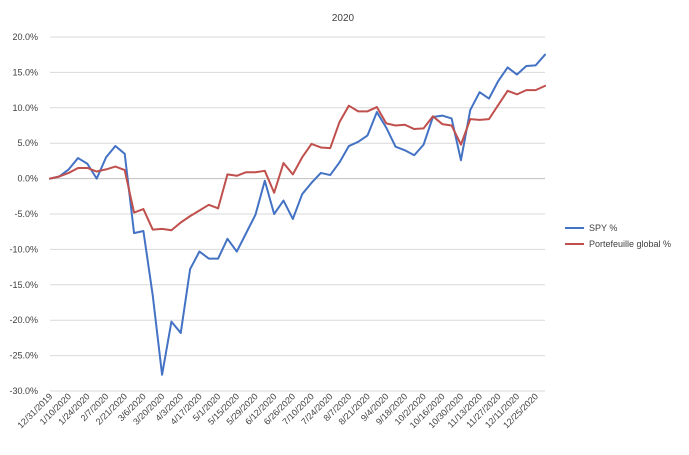 The height and width of the screenshot is (455, 689). I want to click on legend-label-portefeuille: Portefeuille global %, so click(630, 244).